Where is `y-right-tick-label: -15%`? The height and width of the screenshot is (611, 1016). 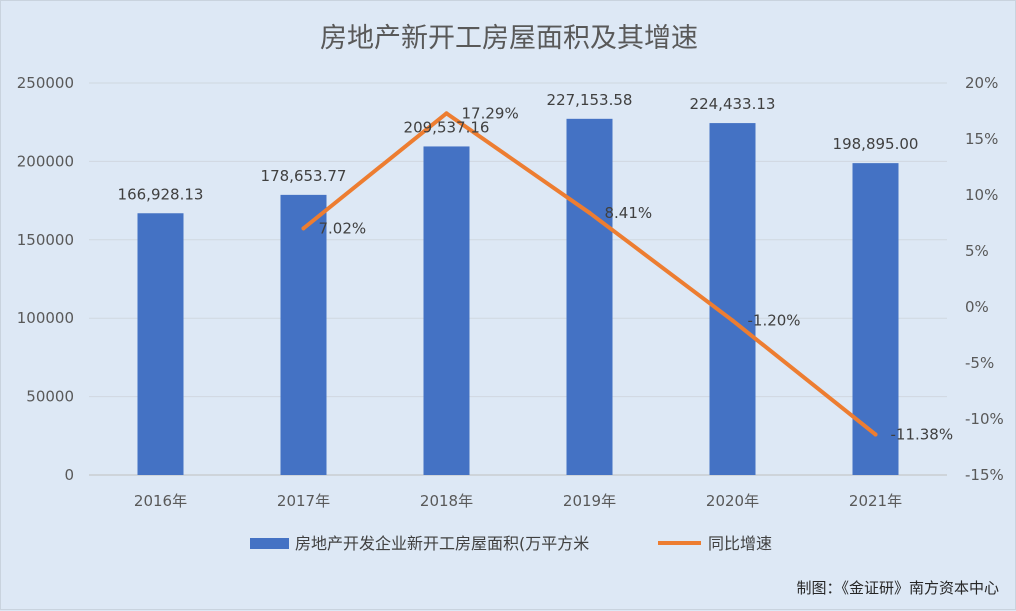
y-right-tick-label: -15% is located at coordinates (984, 475).